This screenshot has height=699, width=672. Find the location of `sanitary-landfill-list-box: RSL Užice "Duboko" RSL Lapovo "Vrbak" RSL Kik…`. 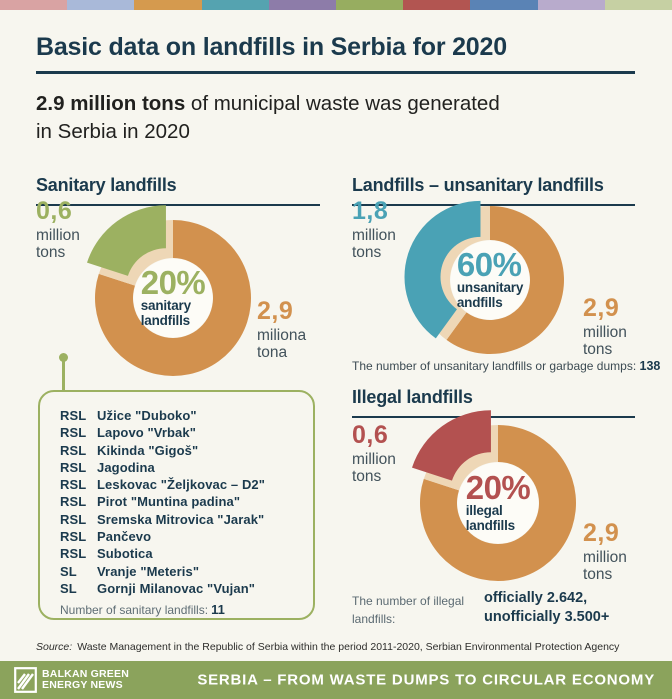

sanitary-landfill-list-box: RSL Užice "Duboko" RSL Lapovo "Vrbak" RSL Kik… is located at coordinates (176, 505).